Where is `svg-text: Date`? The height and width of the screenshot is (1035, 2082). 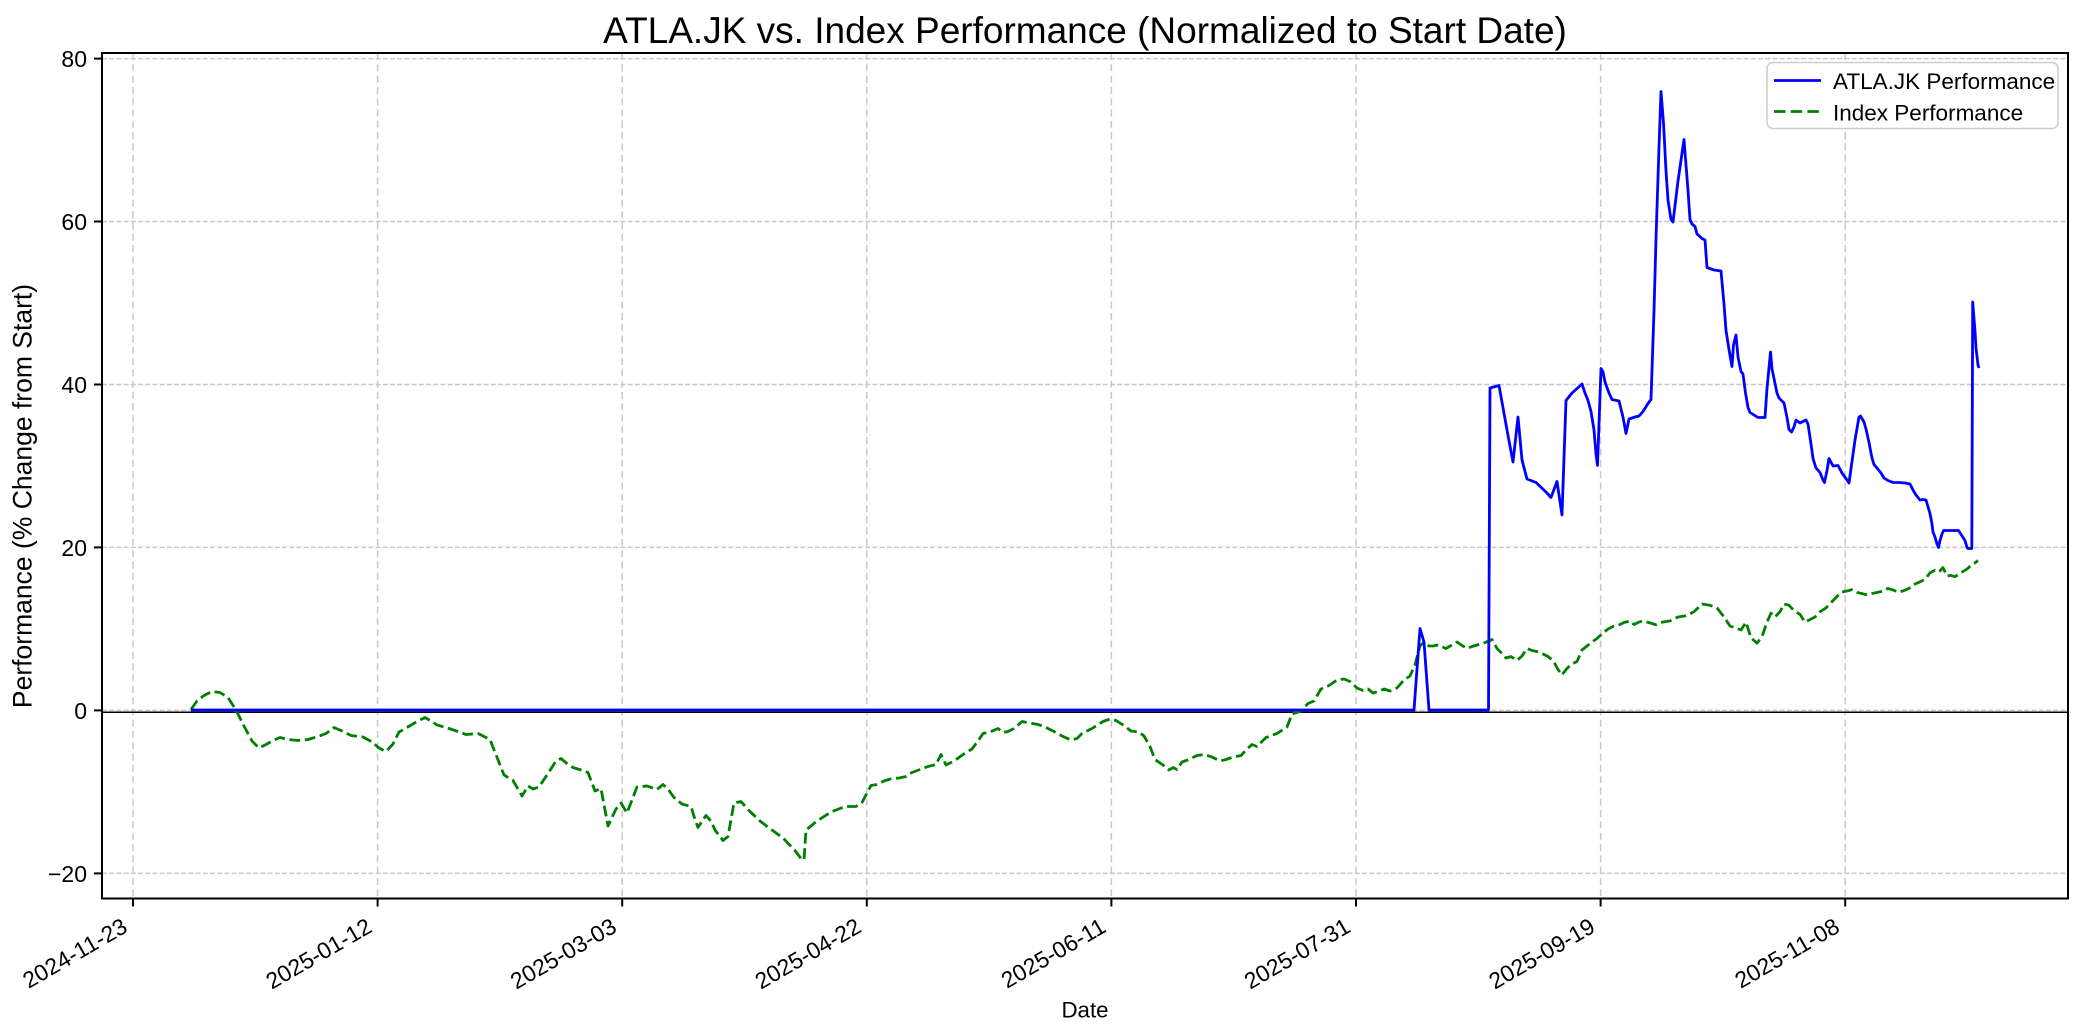
svg-text: Date is located at coordinates (1084, 1010).